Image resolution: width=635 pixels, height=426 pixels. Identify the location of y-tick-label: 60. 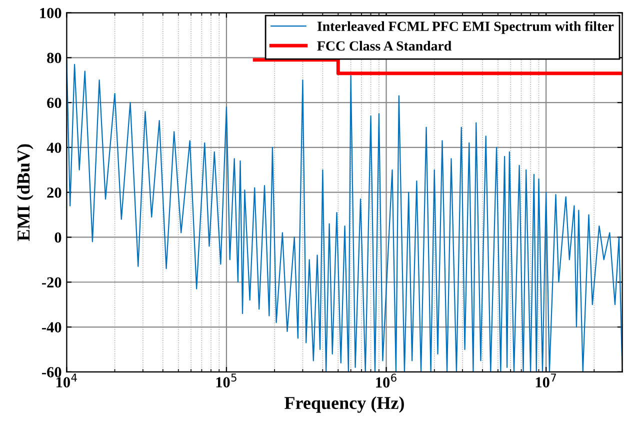
(54, 103).